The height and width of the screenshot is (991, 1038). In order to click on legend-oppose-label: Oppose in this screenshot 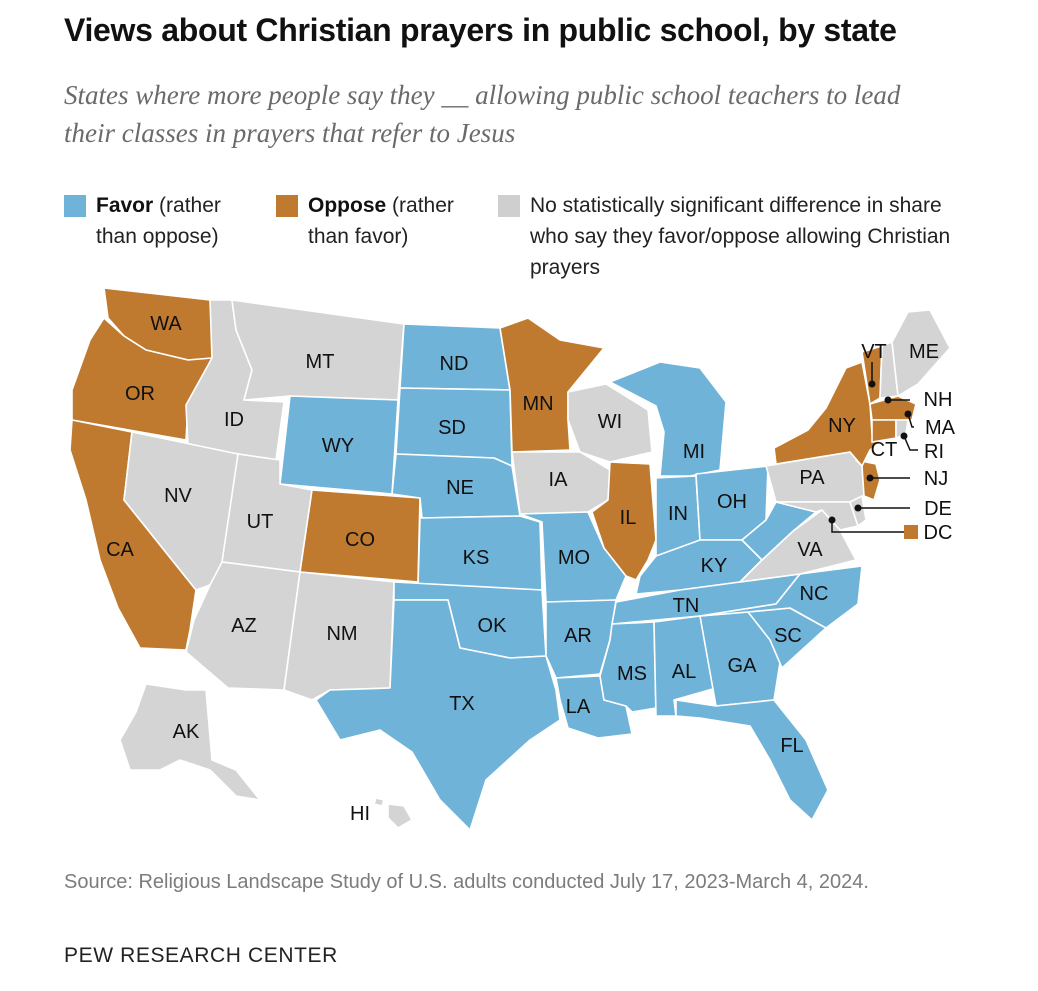, I will do `click(347, 205)`.